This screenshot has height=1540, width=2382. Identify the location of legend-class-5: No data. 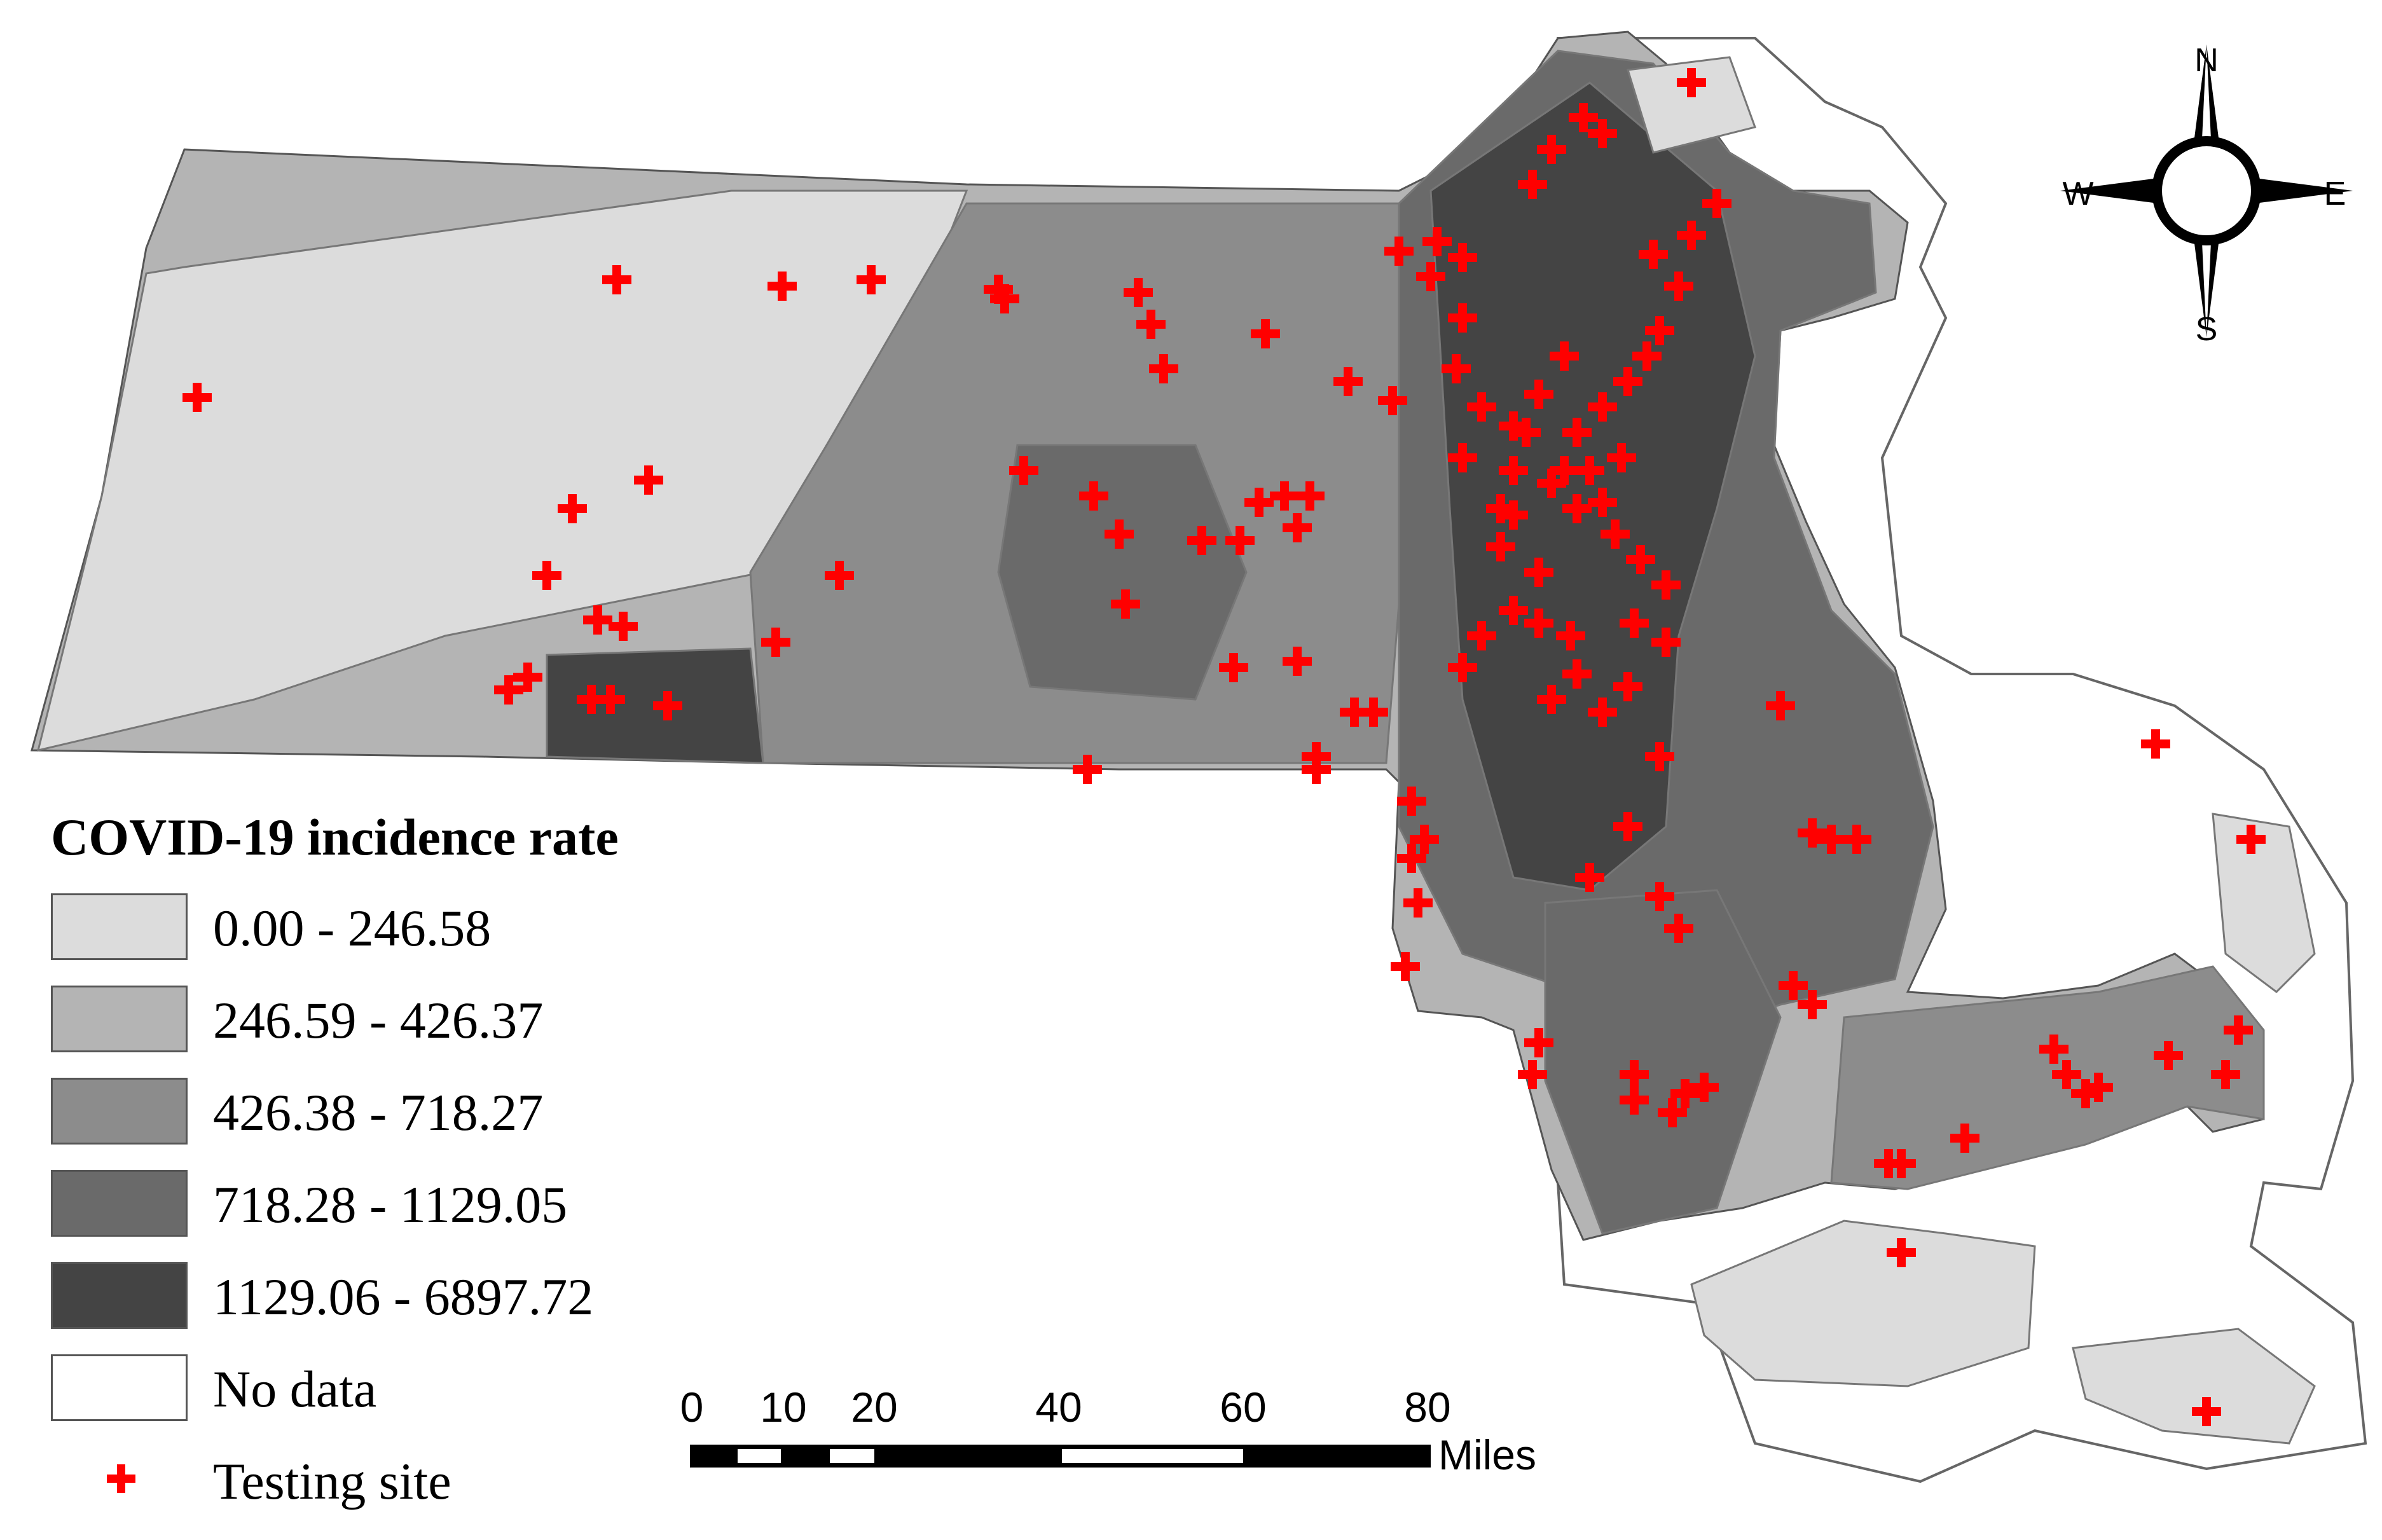
(400, 1390).